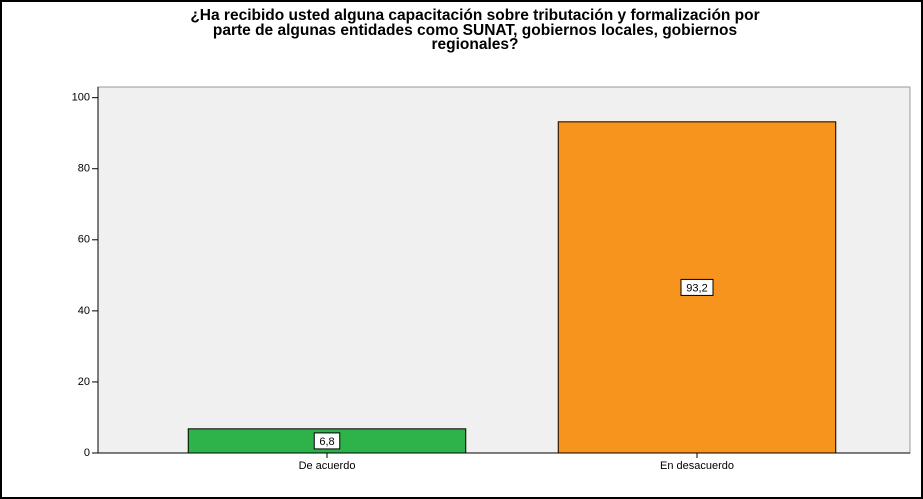  Describe the element at coordinates (87, 453) in the screenshot. I see `y-tick-label: 0` at that location.